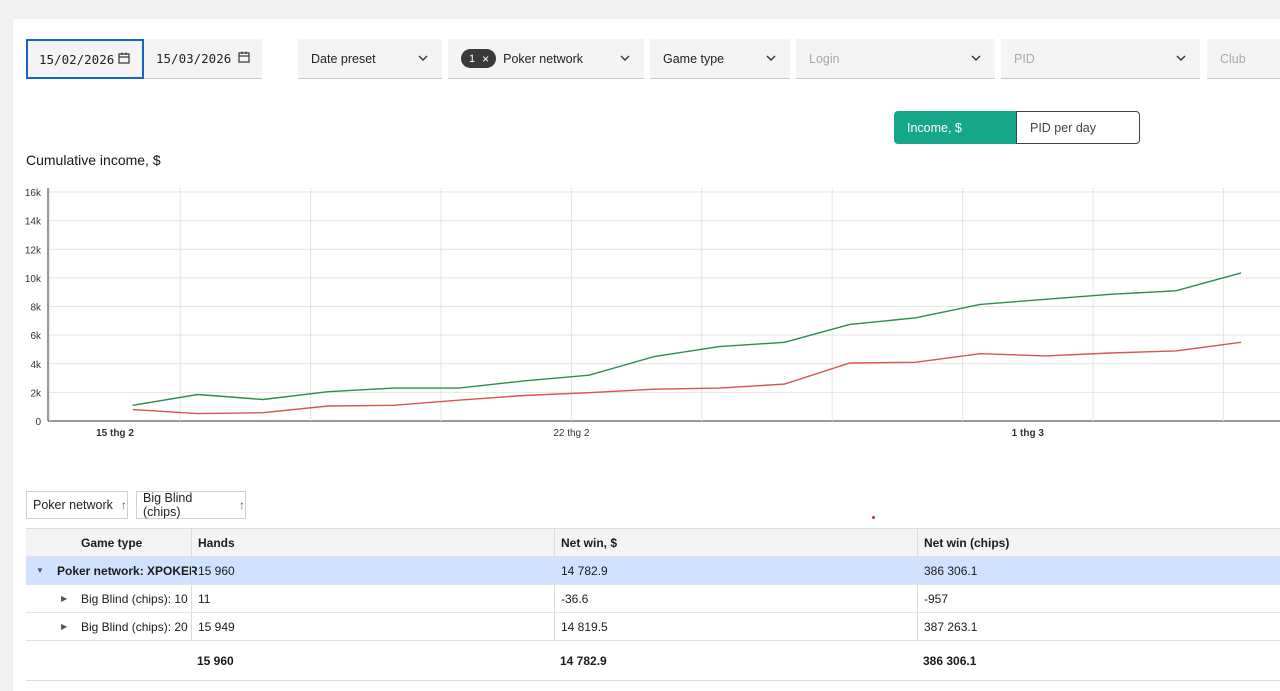  I want to click on net-win-chips-cell: 387 263.1, so click(1098, 626).